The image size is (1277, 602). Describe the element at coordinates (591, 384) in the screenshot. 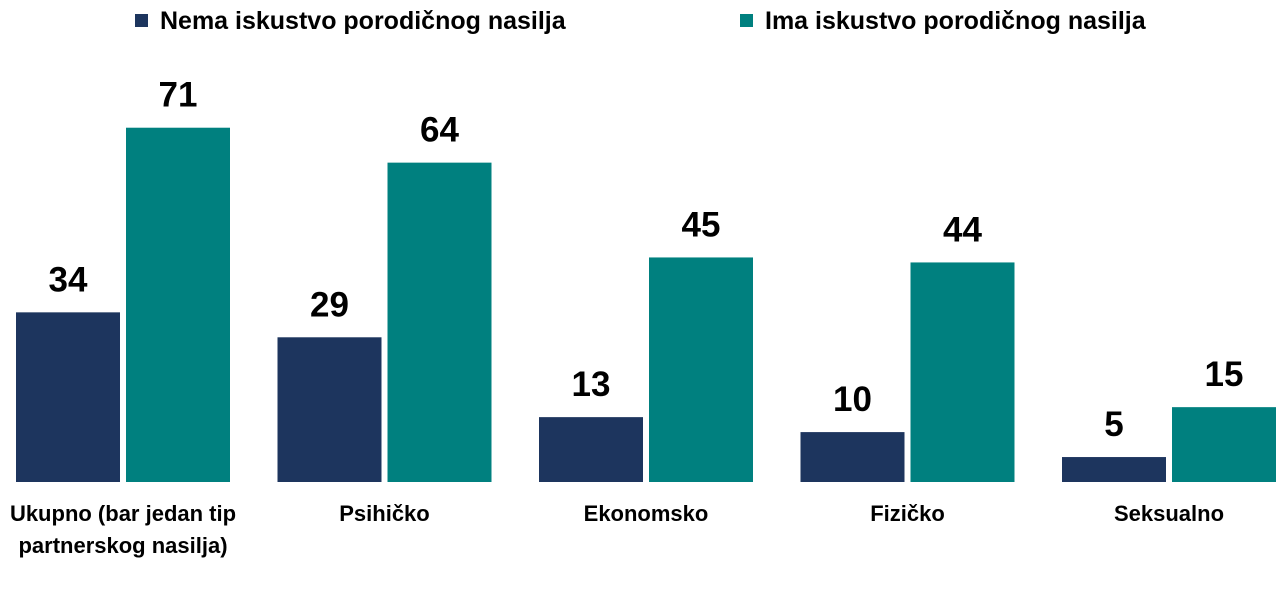

I see `data-label: 13` at that location.